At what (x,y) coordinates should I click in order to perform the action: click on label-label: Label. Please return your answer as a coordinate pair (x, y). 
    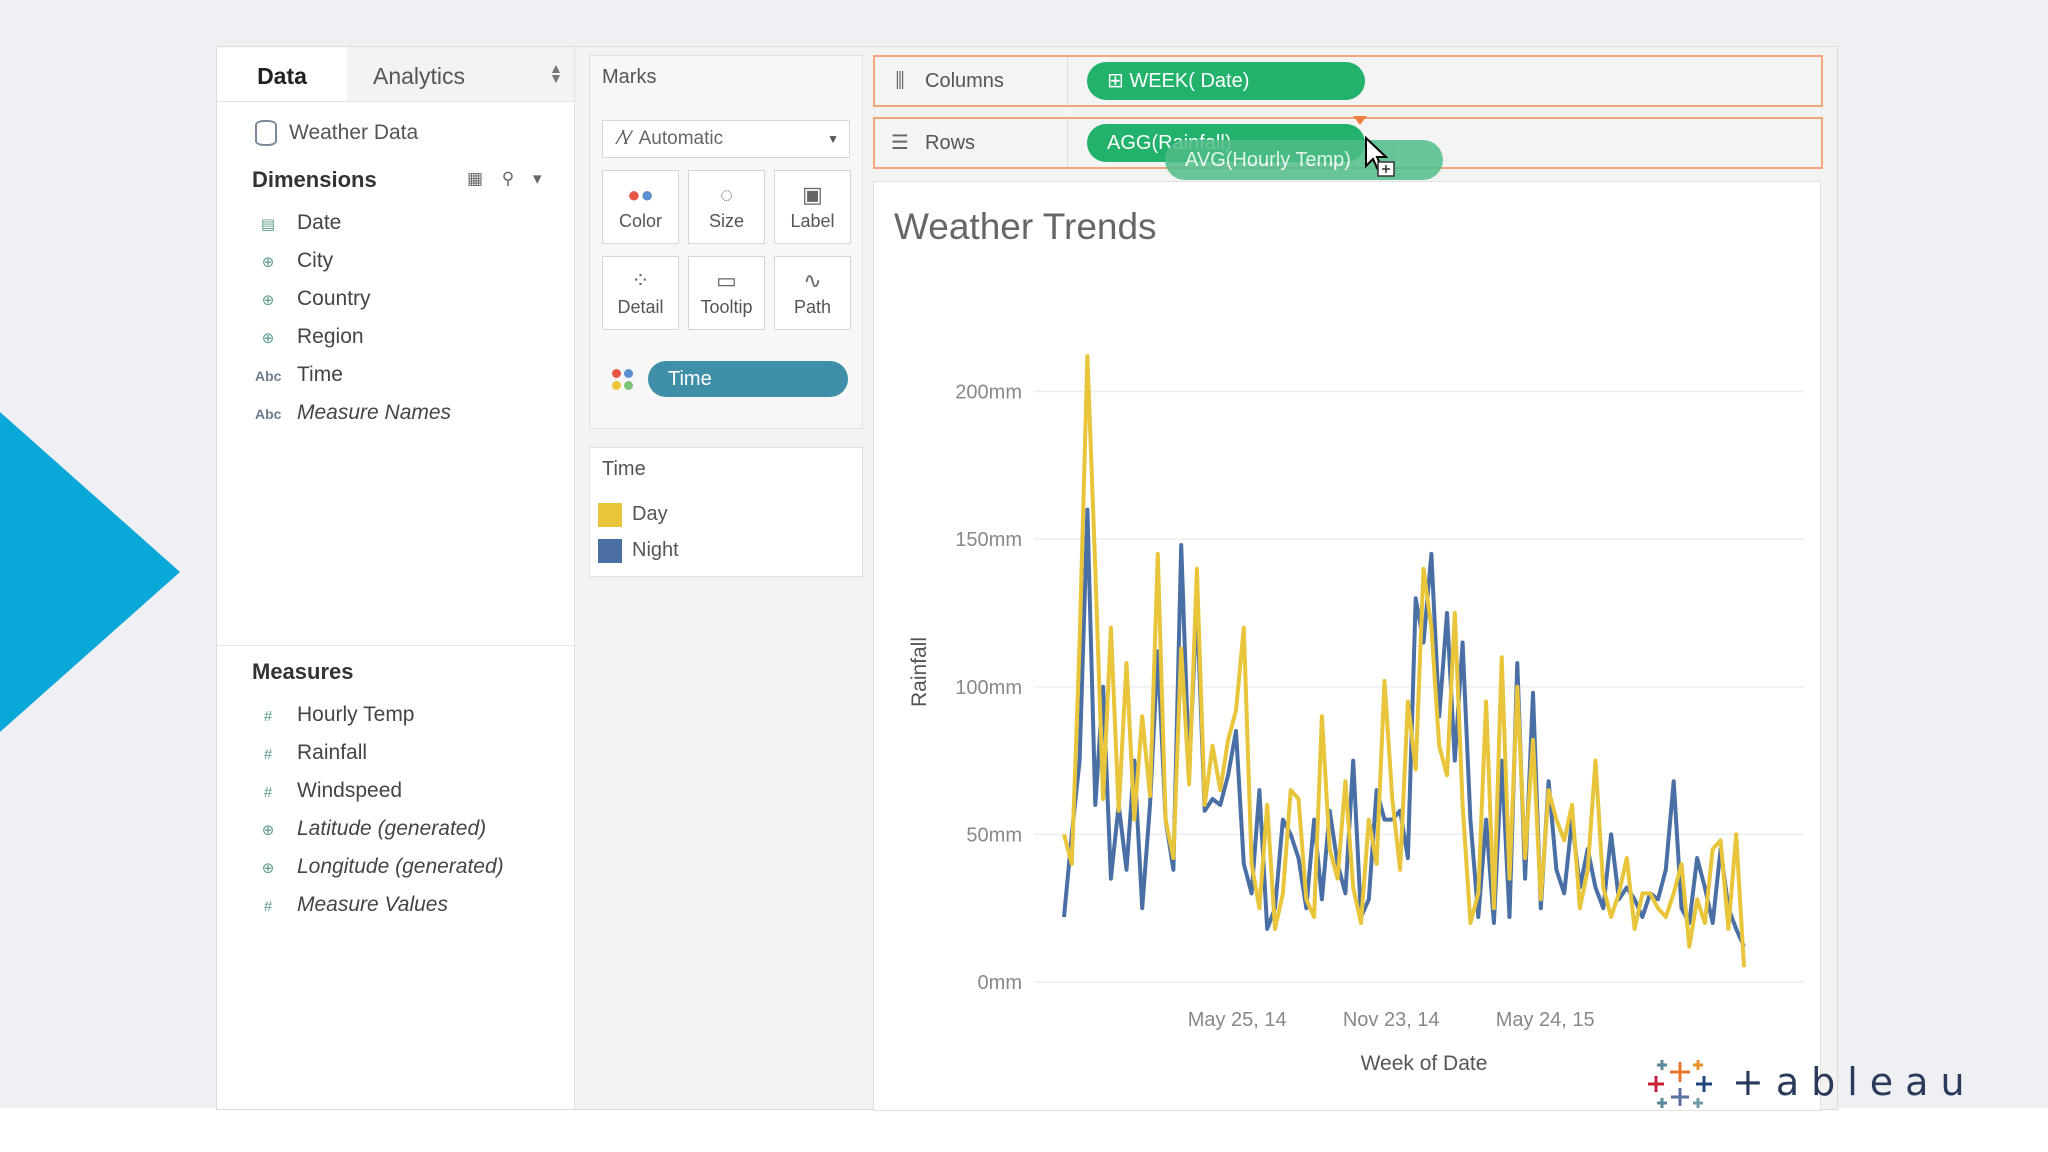
    Looking at the image, I should click on (812, 221).